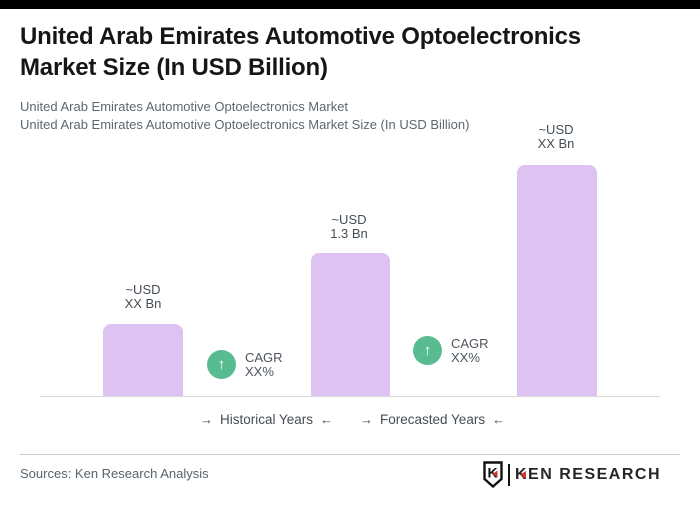 The image size is (700, 520). Describe the element at coordinates (174, 67) in the screenshot. I see `page-title-line2: Market Size (In USD Billion)` at that location.